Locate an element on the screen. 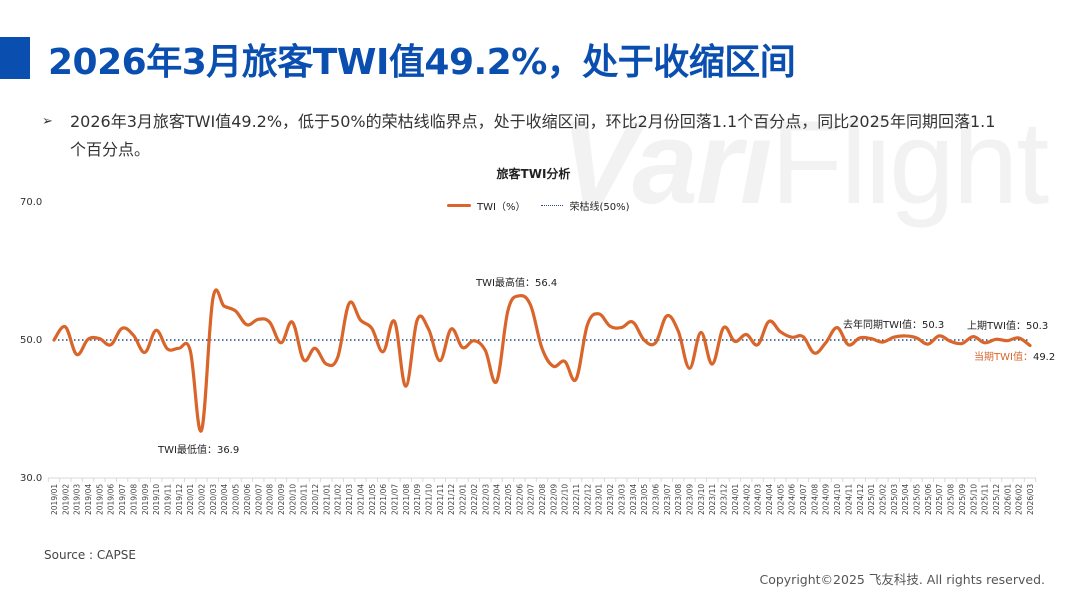 Image resolution: width=1067 pixels, height=600 pixels. x-tick-label: 2026/02 is located at coordinates (1019, 499).